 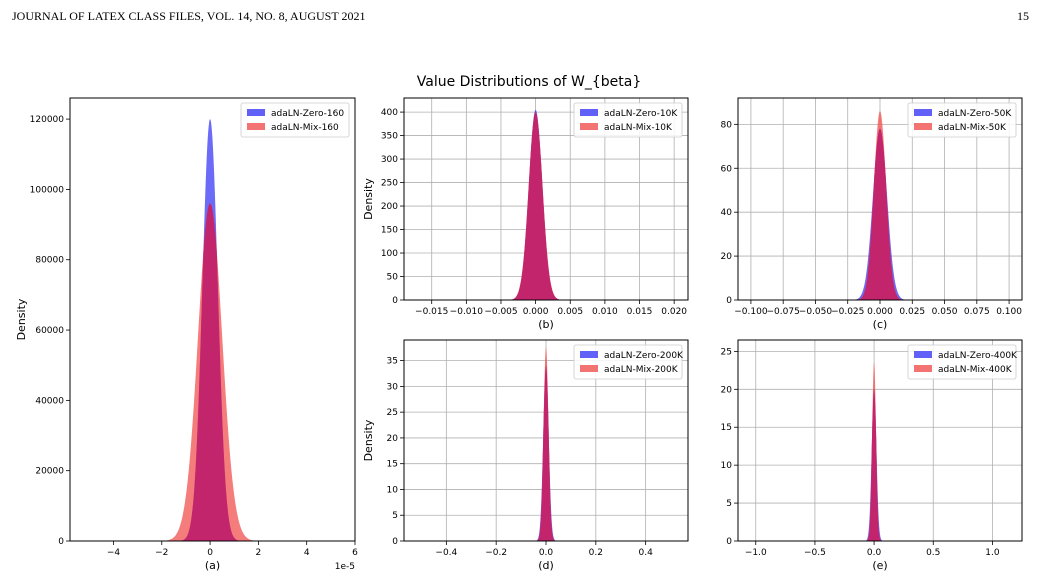 What do you see at coordinates (389, 113) in the screenshot?
I see `y-tick-label: 400` at bounding box center [389, 113].